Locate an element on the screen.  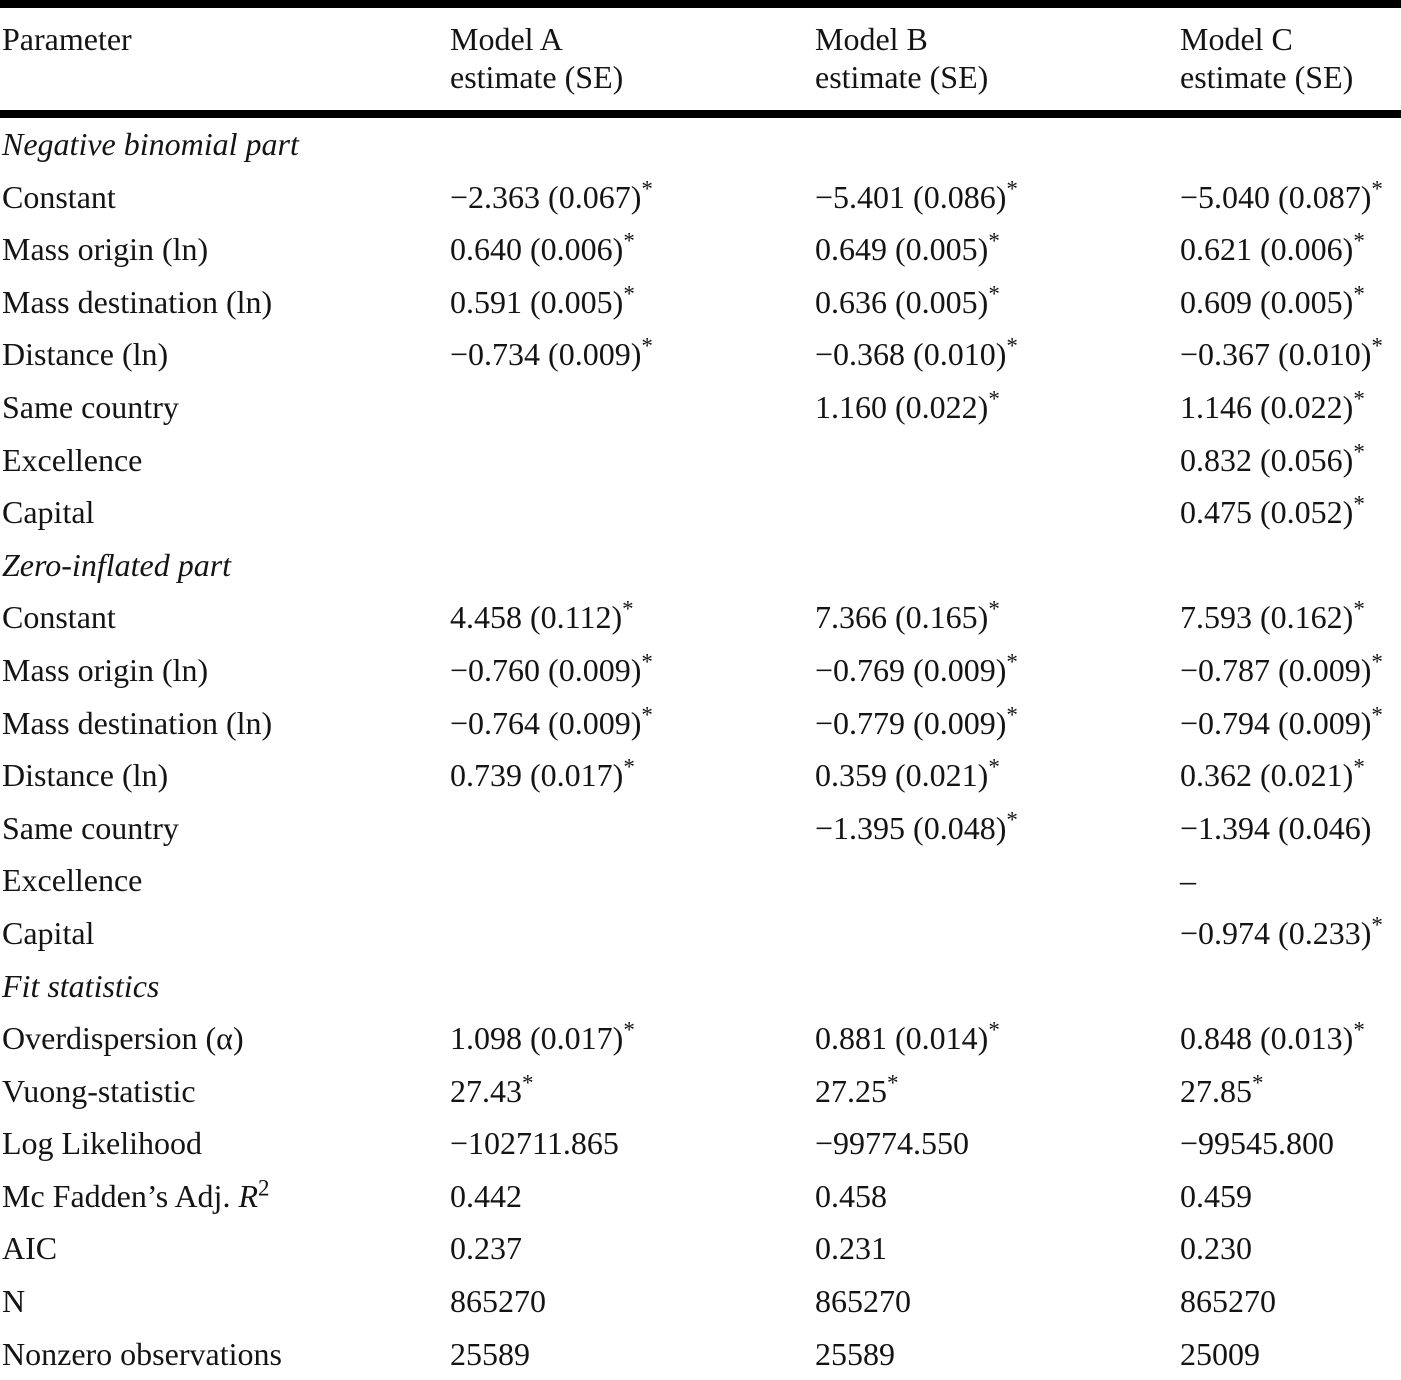
model-a-value: −102711.865 is located at coordinates (534, 1143).